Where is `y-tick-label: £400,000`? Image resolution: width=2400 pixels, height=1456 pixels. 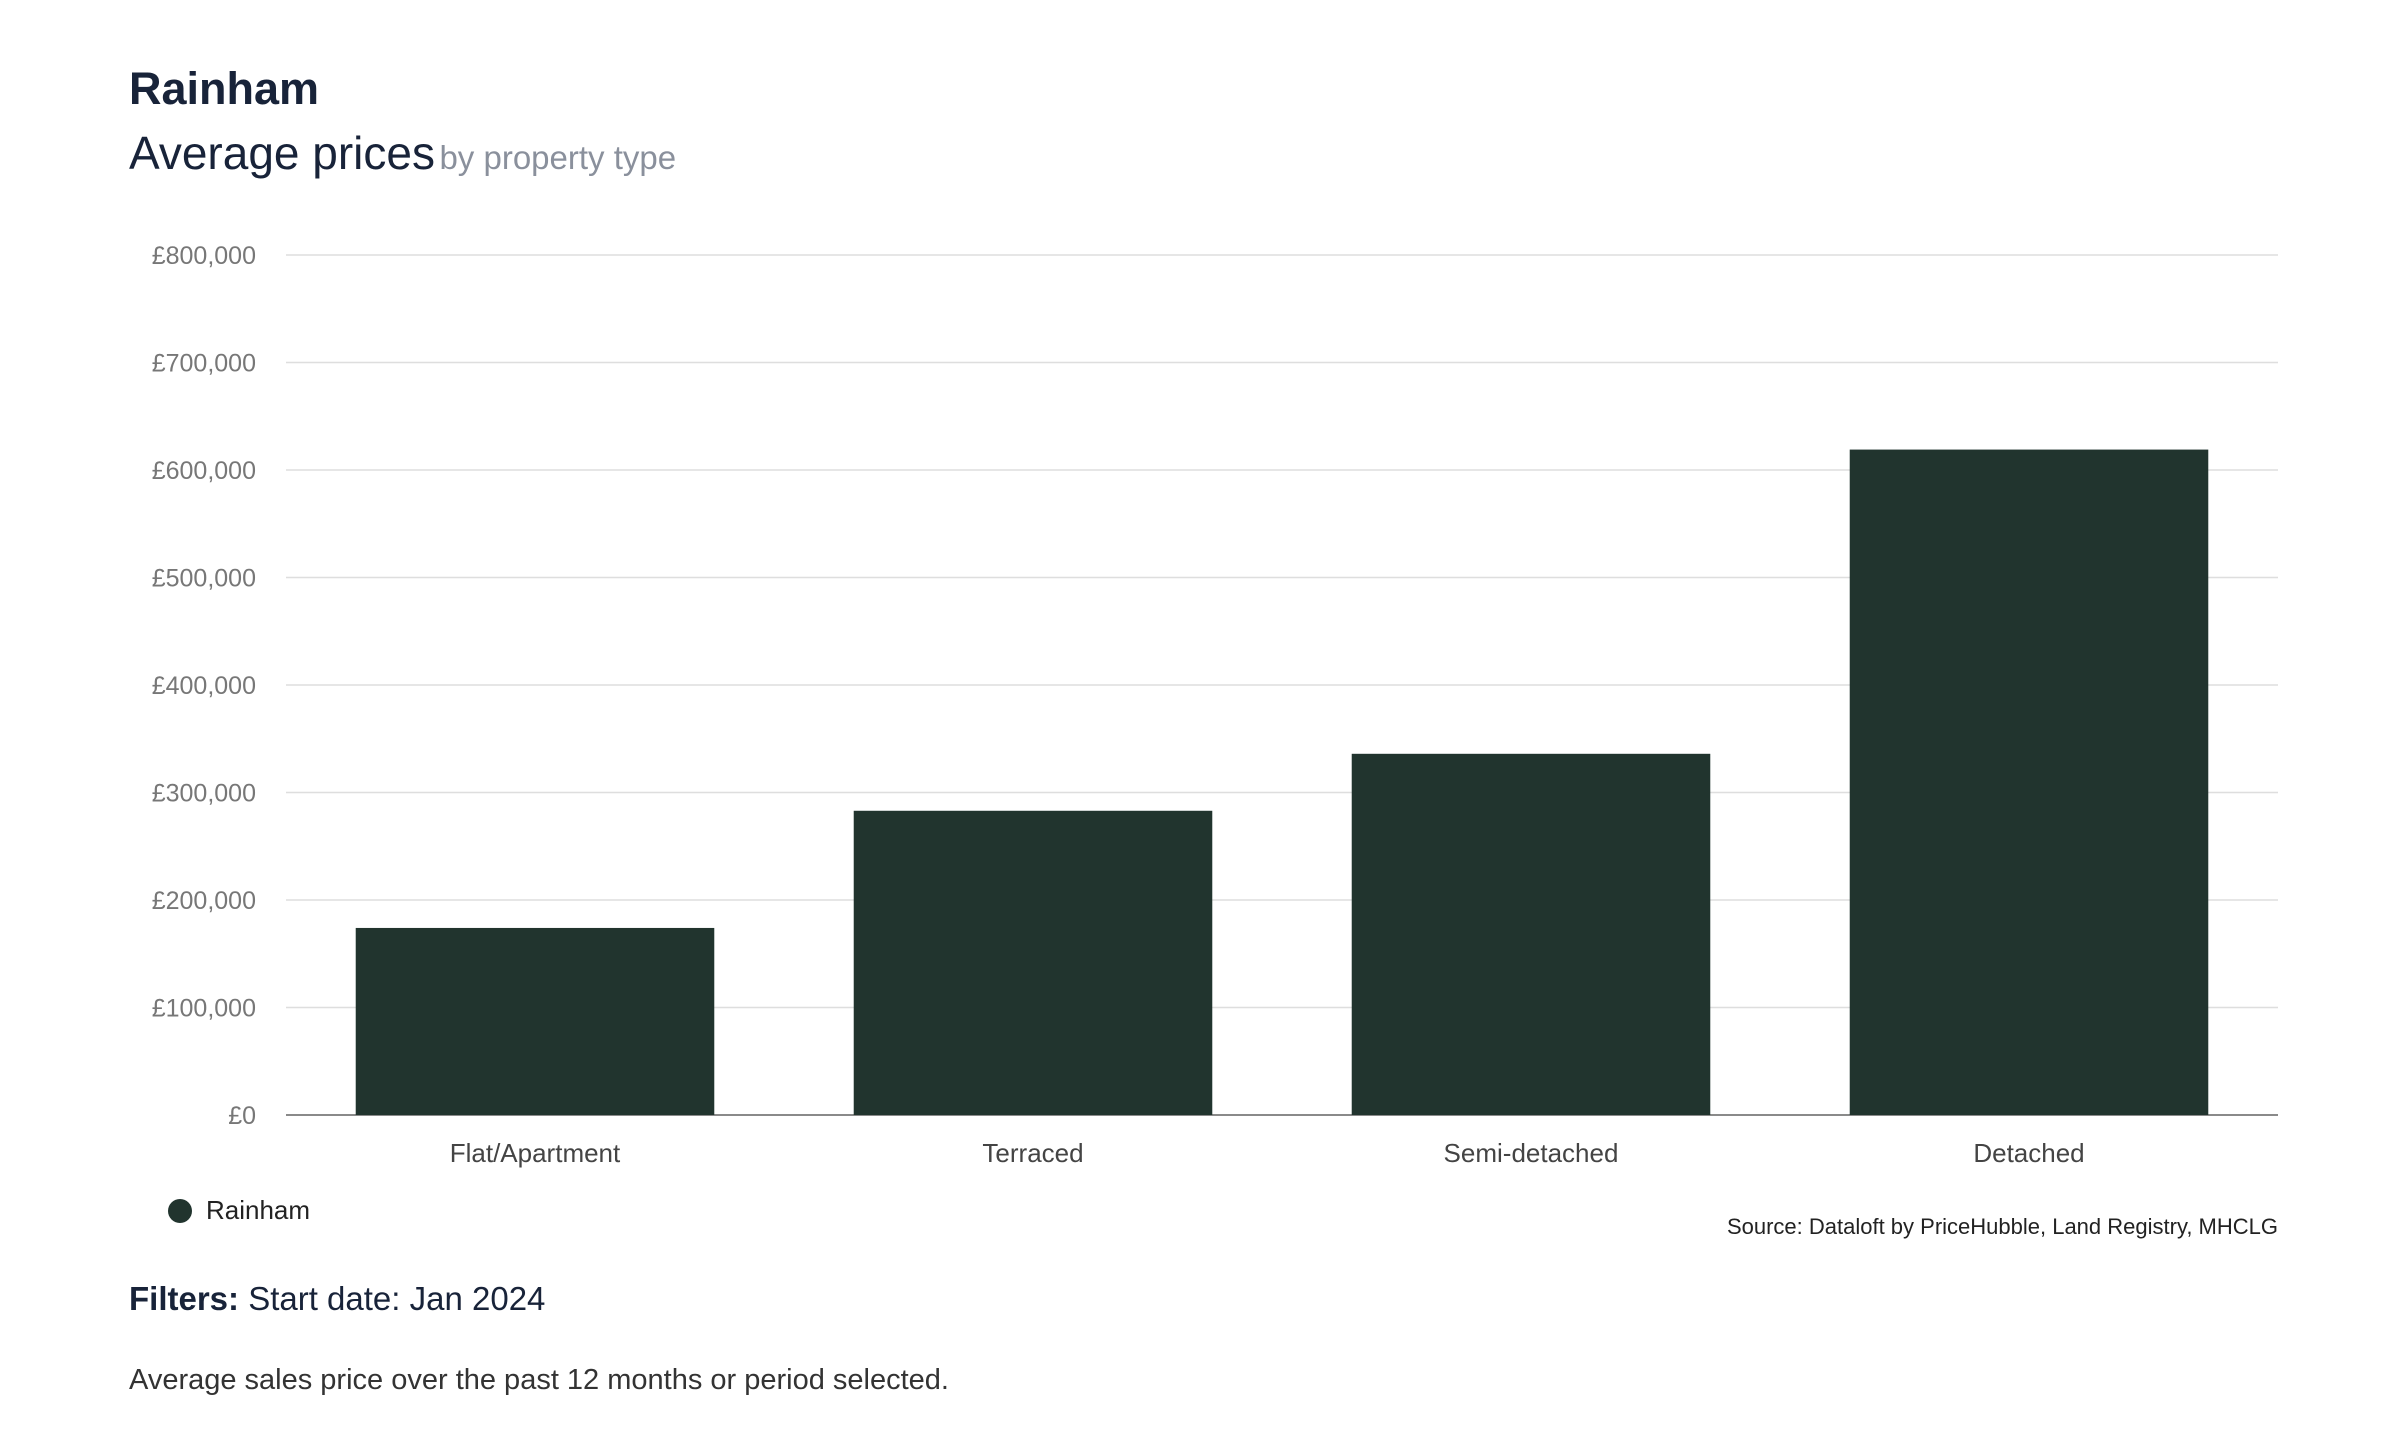
y-tick-label: £400,000 is located at coordinates (204, 686).